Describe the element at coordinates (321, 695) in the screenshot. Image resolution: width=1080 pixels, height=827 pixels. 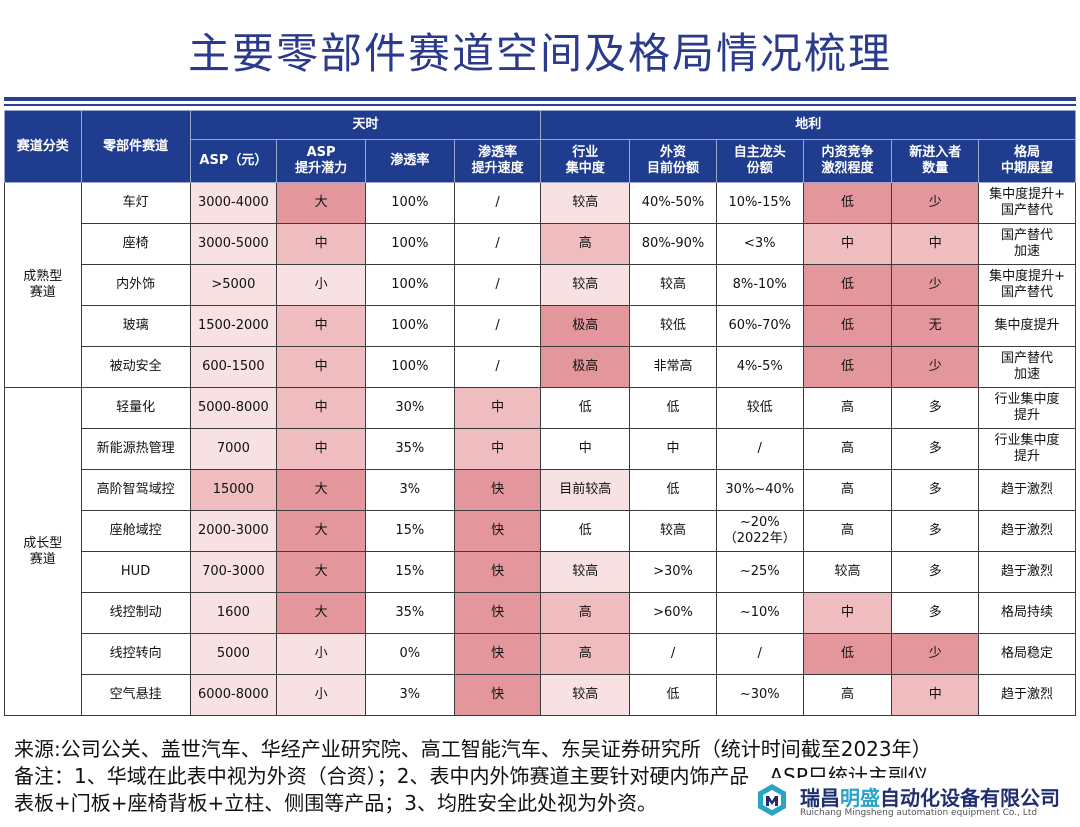
I see `data-cell: 小` at that location.